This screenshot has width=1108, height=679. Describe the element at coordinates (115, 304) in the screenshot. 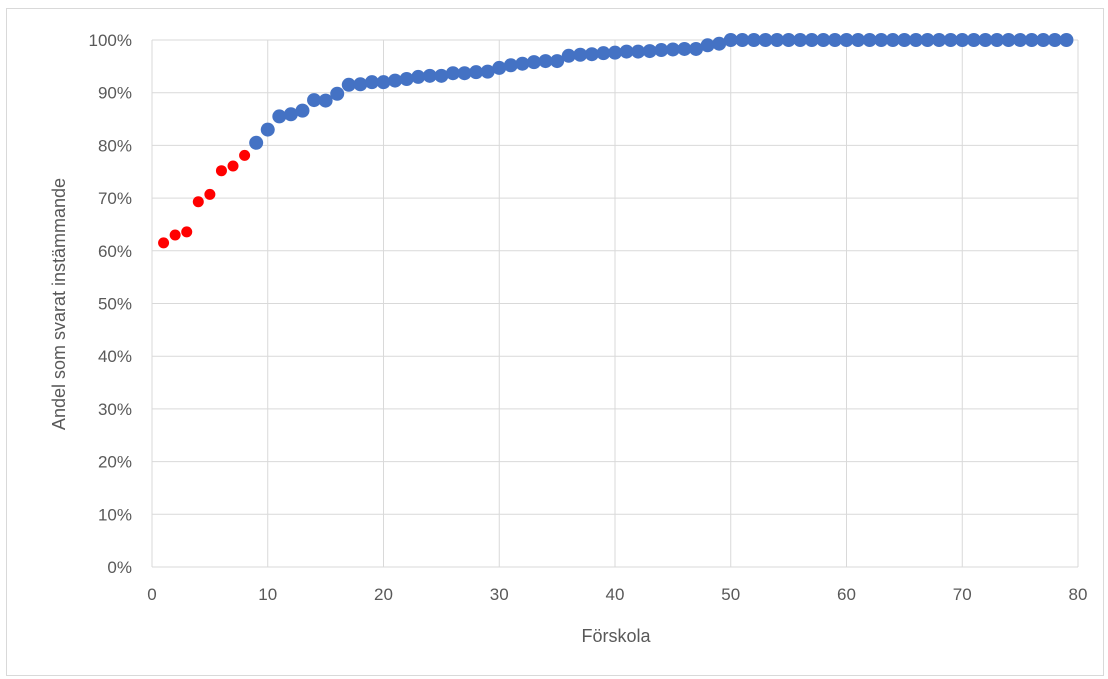

I see `y-tick-label: 50%` at that location.